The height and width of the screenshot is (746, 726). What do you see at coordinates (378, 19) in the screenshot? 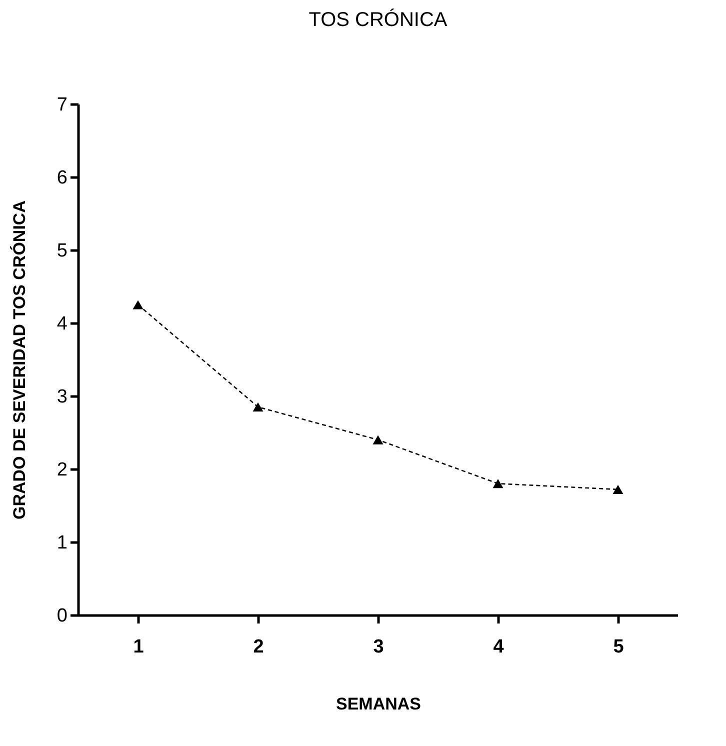
I see `chart-title: TOS CRÓNICA` at bounding box center [378, 19].